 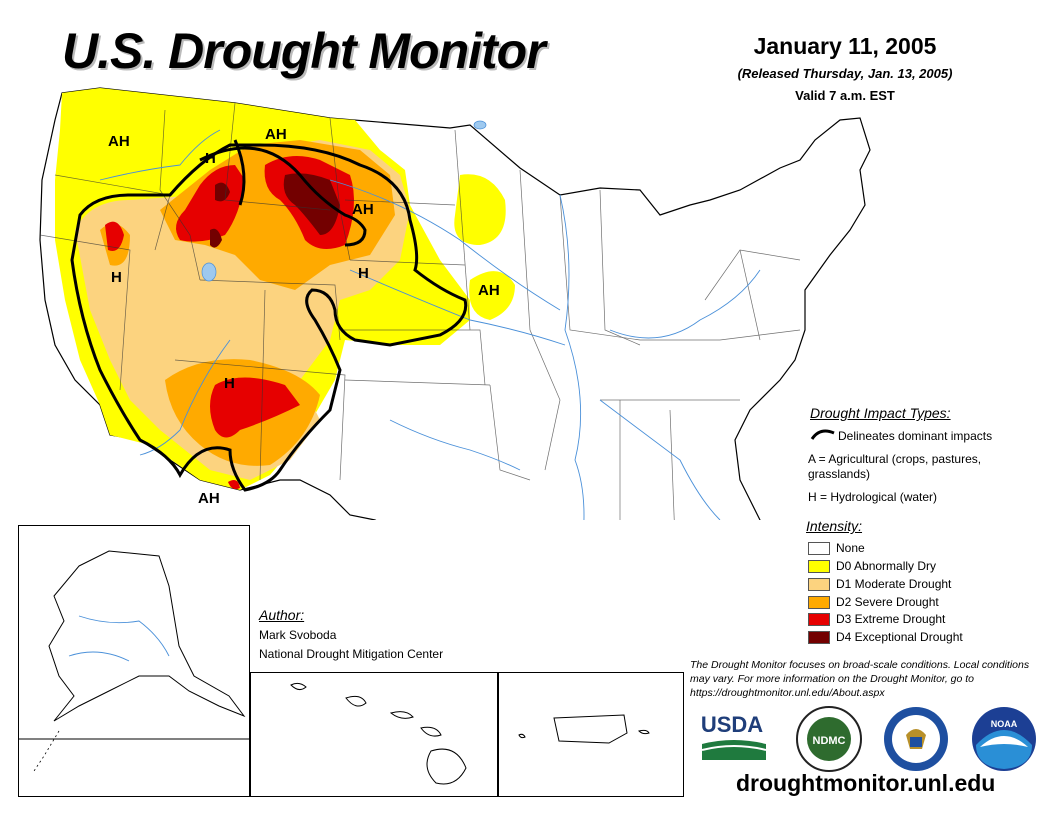 What do you see at coordinates (732, 724) in the screenshot?
I see `usda-logo-text: USDA` at bounding box center [732, 724].